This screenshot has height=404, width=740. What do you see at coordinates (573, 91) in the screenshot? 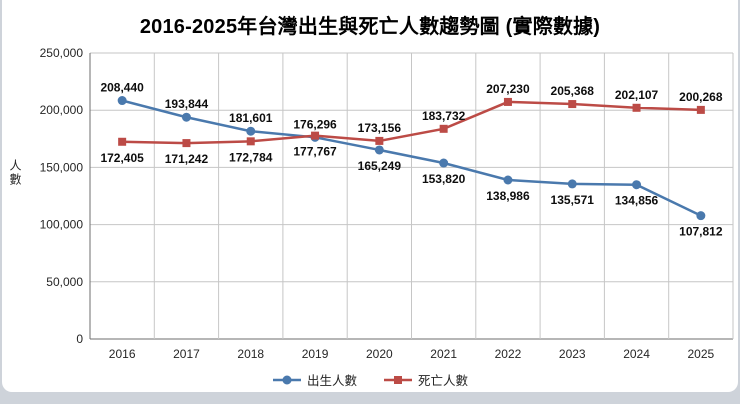
I see `data-point-label: 205,368` at bounding box center [573, 91].